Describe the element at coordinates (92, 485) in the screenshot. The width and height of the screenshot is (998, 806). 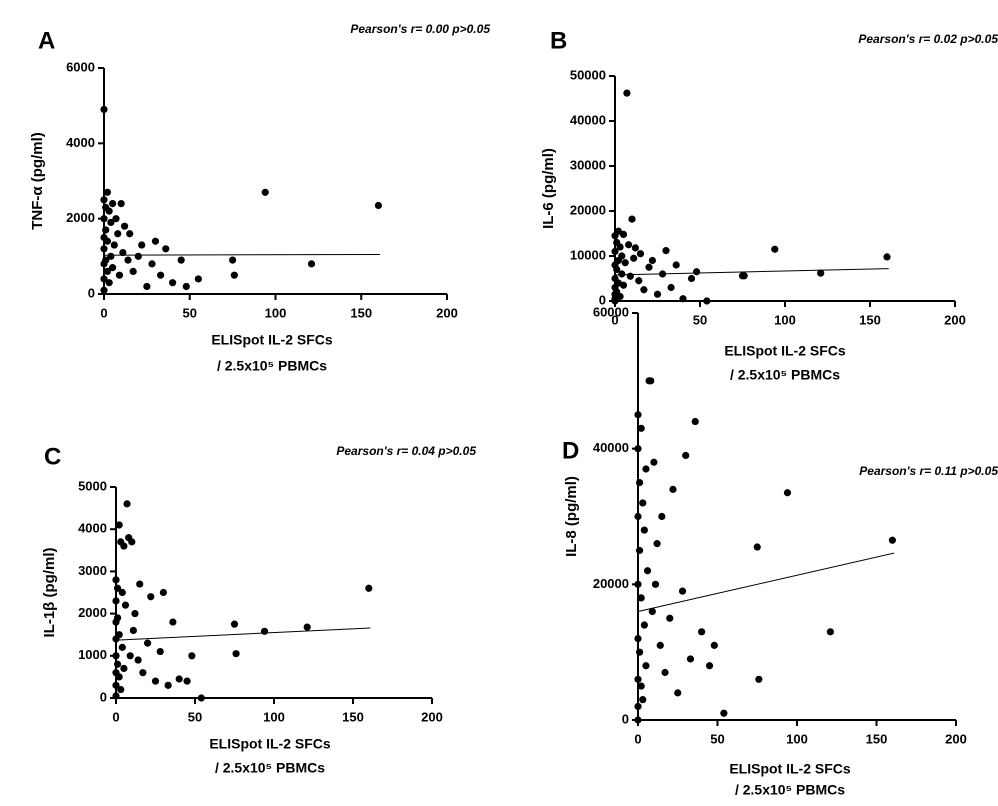
I see `y-tick-label: 5000` at that location.